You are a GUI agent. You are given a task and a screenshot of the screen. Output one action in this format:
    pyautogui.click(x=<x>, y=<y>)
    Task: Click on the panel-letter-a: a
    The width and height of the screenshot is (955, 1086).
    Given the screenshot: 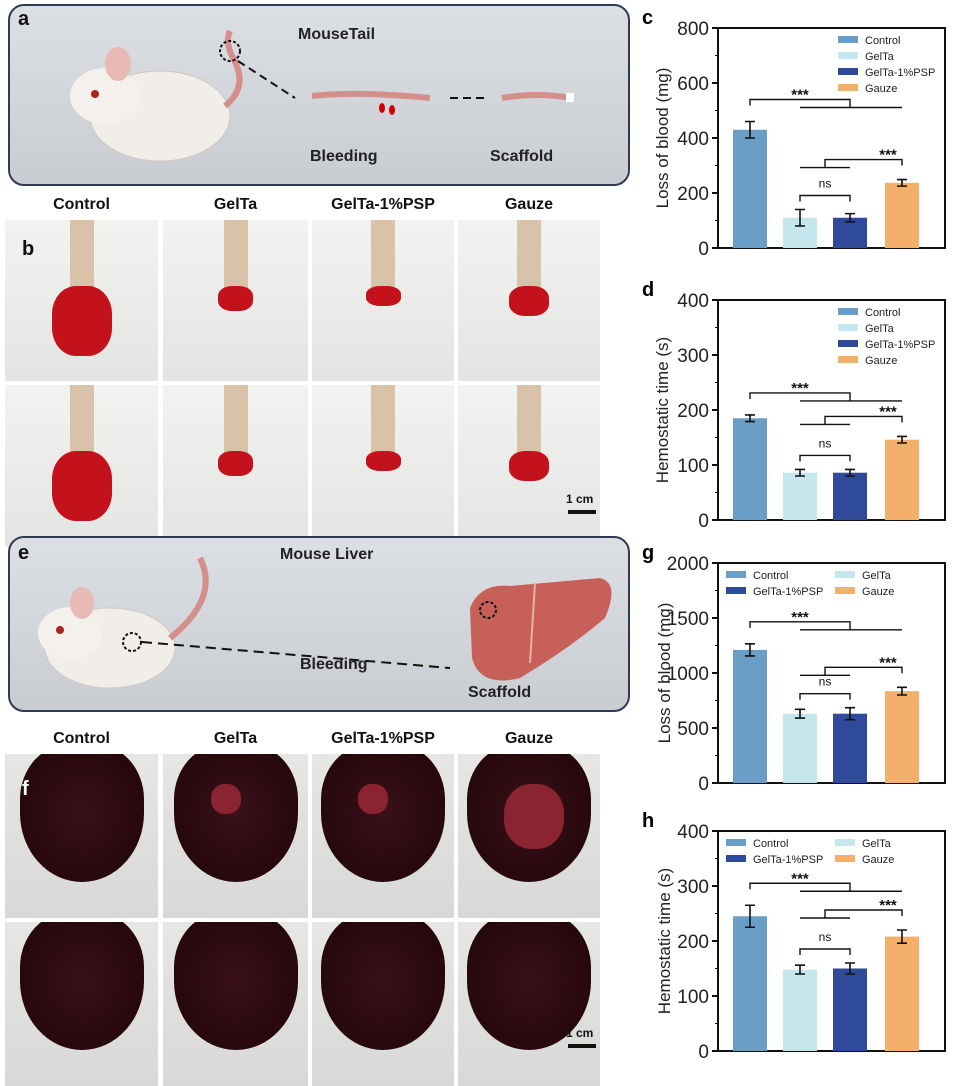 What is the action you would take?
    pyautogui.click(x=24, y=19)
    